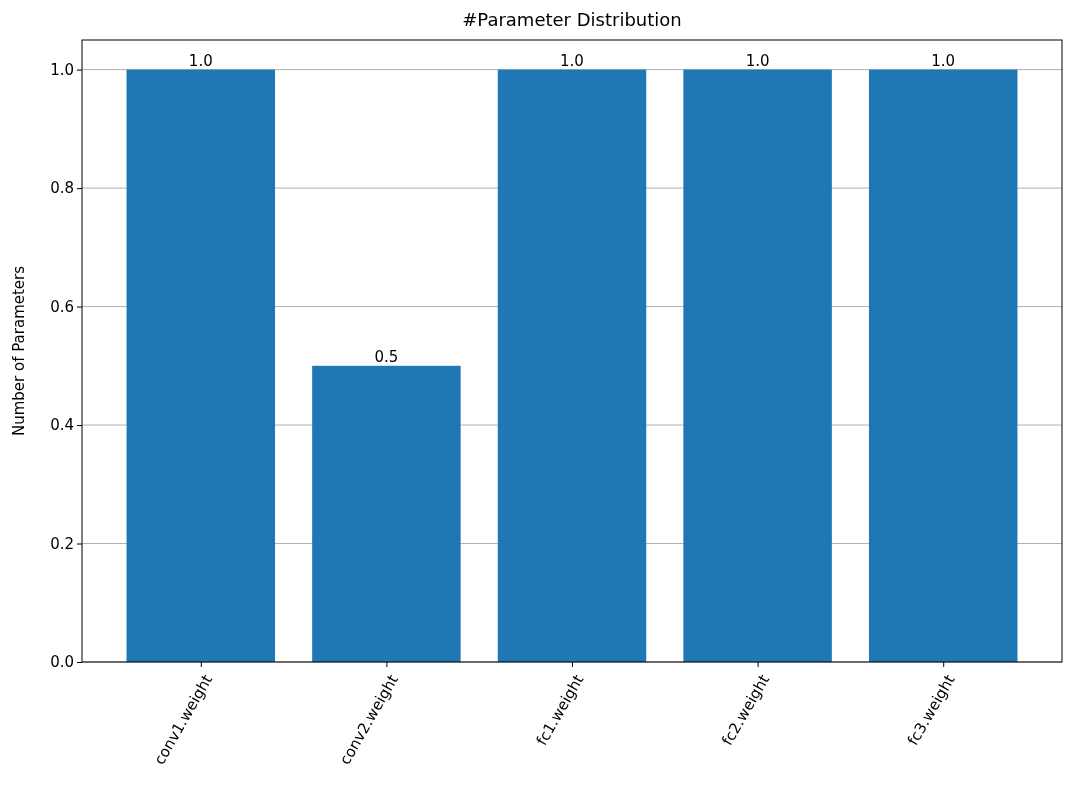 The height and width of the screenshot is (799, 1080). What do you see at coordinates (62, 188) in the screenshot?
I see `y-tick-label: 0.8` at bounding box center [62, 188].